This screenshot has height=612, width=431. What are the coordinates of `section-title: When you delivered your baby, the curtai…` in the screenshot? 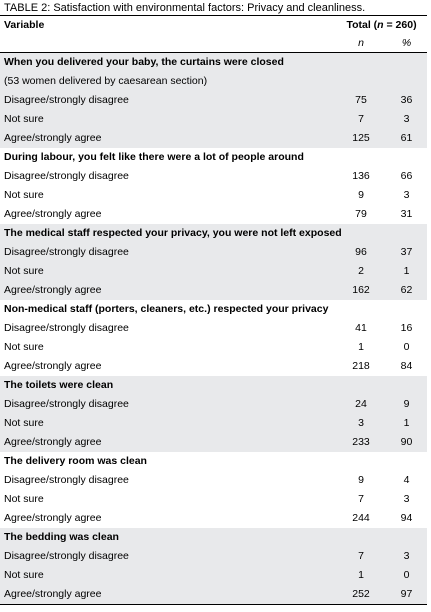 It's located at (213, 62).